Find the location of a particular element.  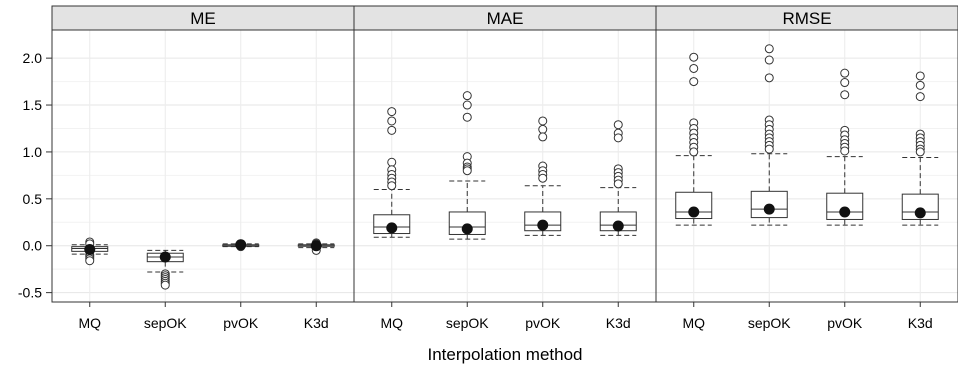

y-tick-label: 0.0 is located at coordinates (33, 246).